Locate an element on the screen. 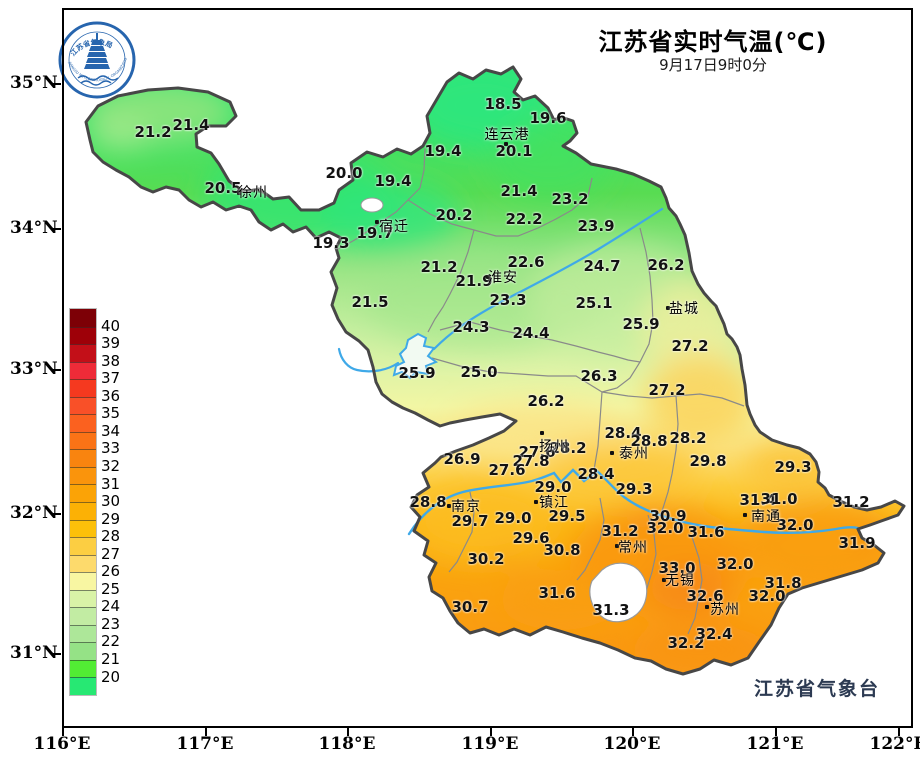 Image resolution: width=920 pixels, height=763 pixels. station-temp: 22.2 is located at coordinates (524, 219).